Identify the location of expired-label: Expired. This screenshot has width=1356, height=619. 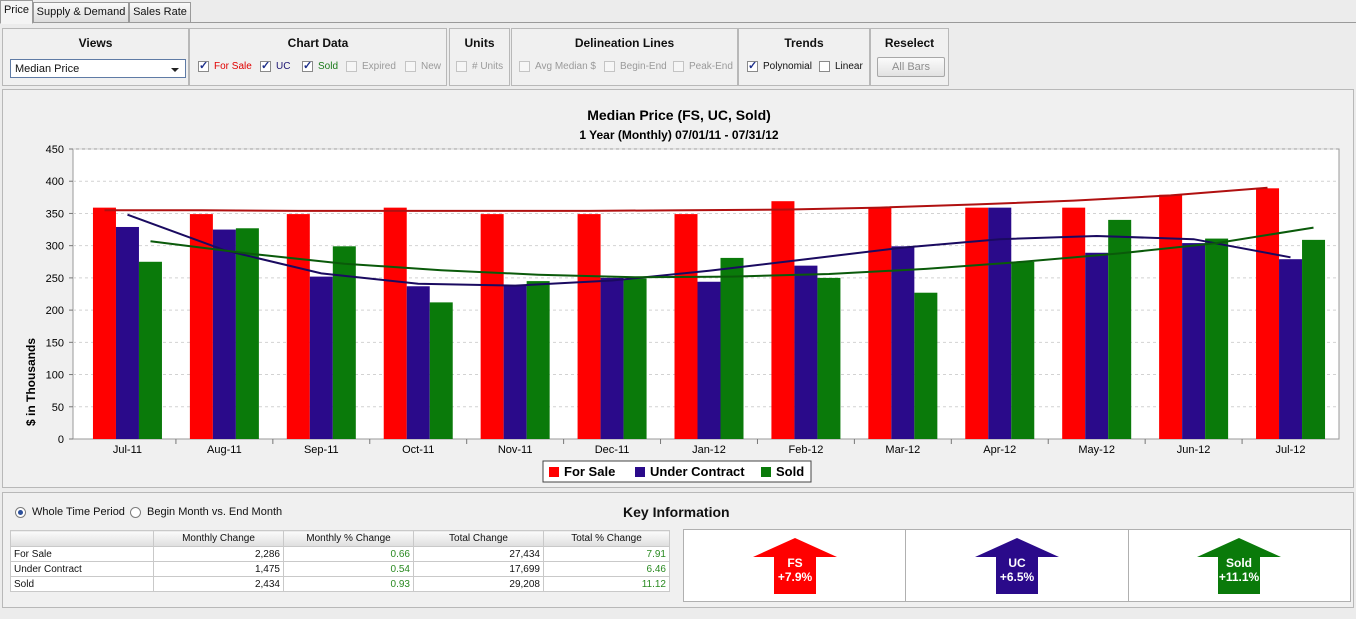
(379, 66).